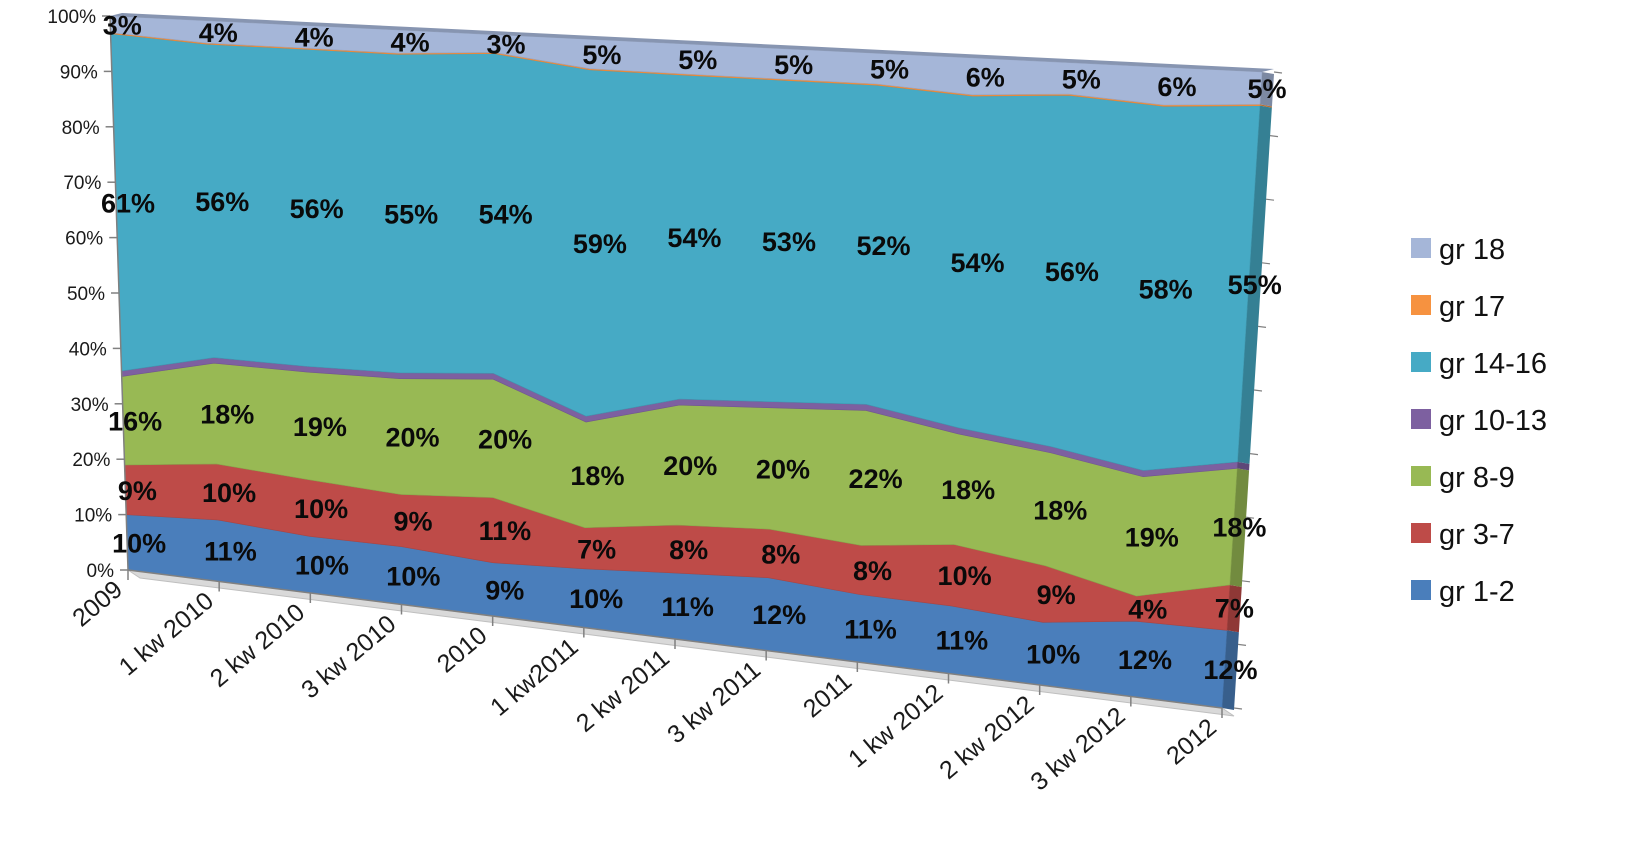 The height and width of the screenshot is (862, 1637). Describe the element at coordinates (71, 17) in the screenshot. I see `y-tick-label: 100%` at that location.